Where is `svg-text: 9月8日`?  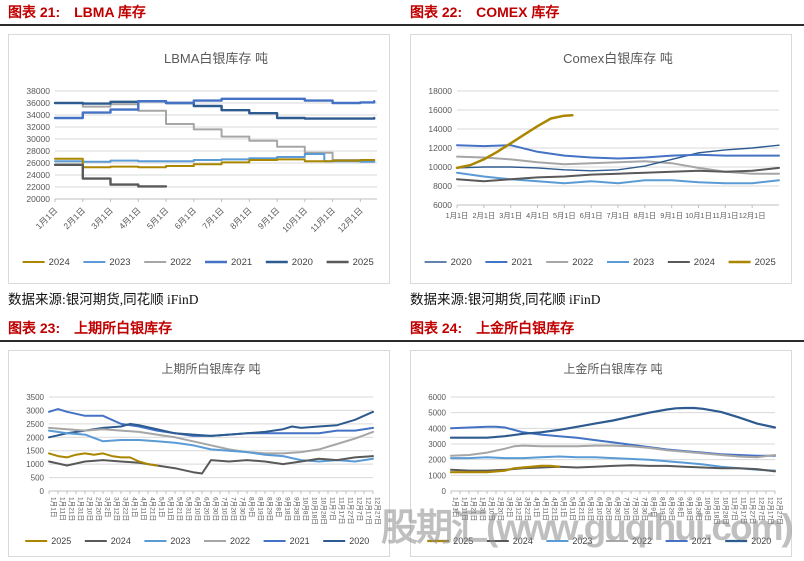 svg-text: 9月8日 is located at coordinates (279, 507).